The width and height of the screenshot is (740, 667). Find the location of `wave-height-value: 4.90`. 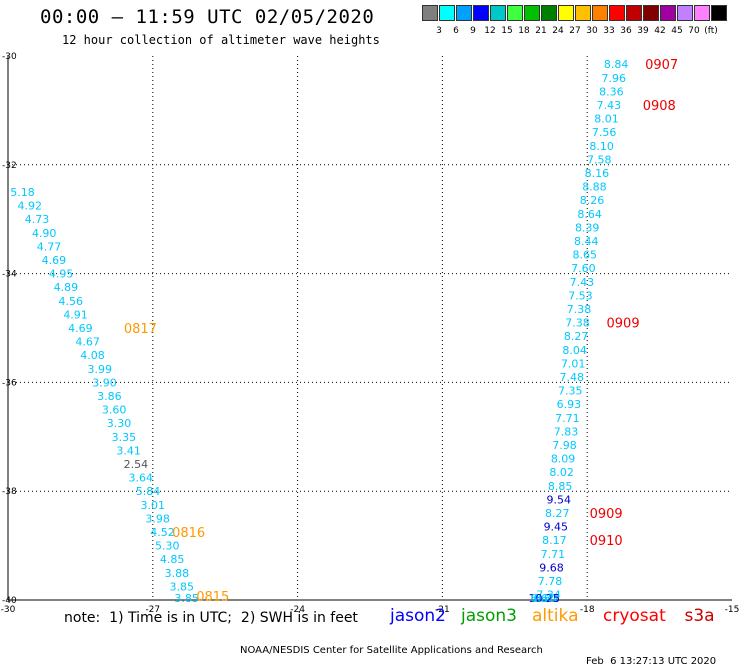

wave-height-value: 4.90 is located at coordinates (44, 233).